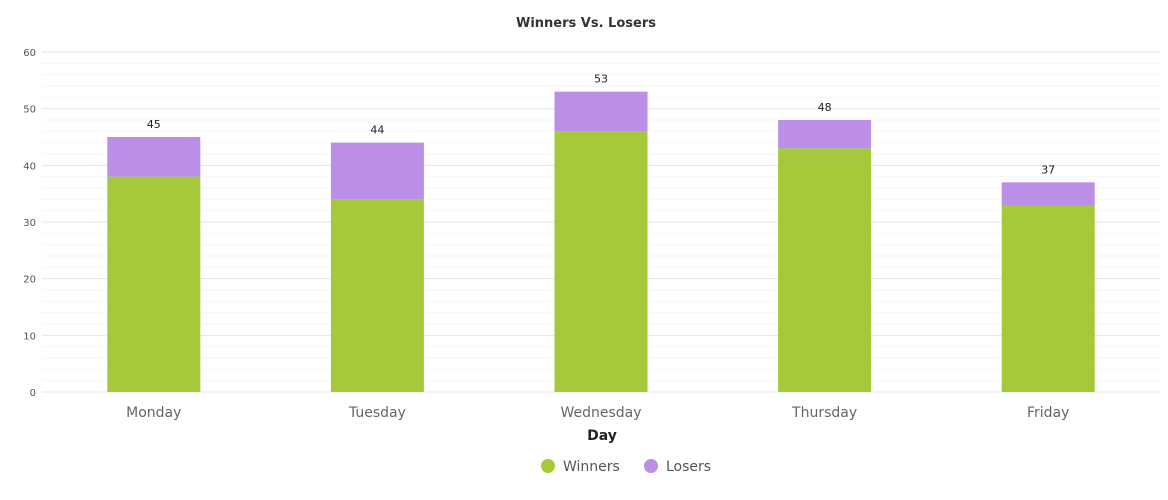 This screenshot has width=1168, height=500. Describe the element at coordinates (154, 157) in the screenshot. I see `bar-losers-monday` at that location.